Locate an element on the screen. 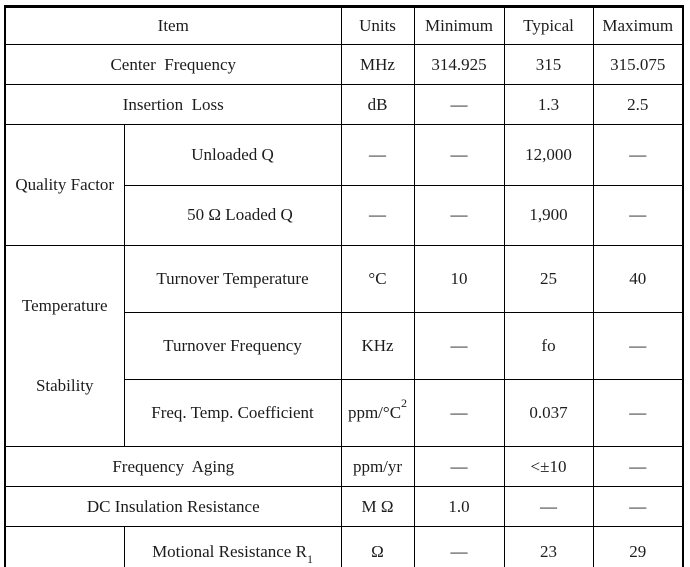  row-label: Center Frequency is located at coordinates (173, 64).